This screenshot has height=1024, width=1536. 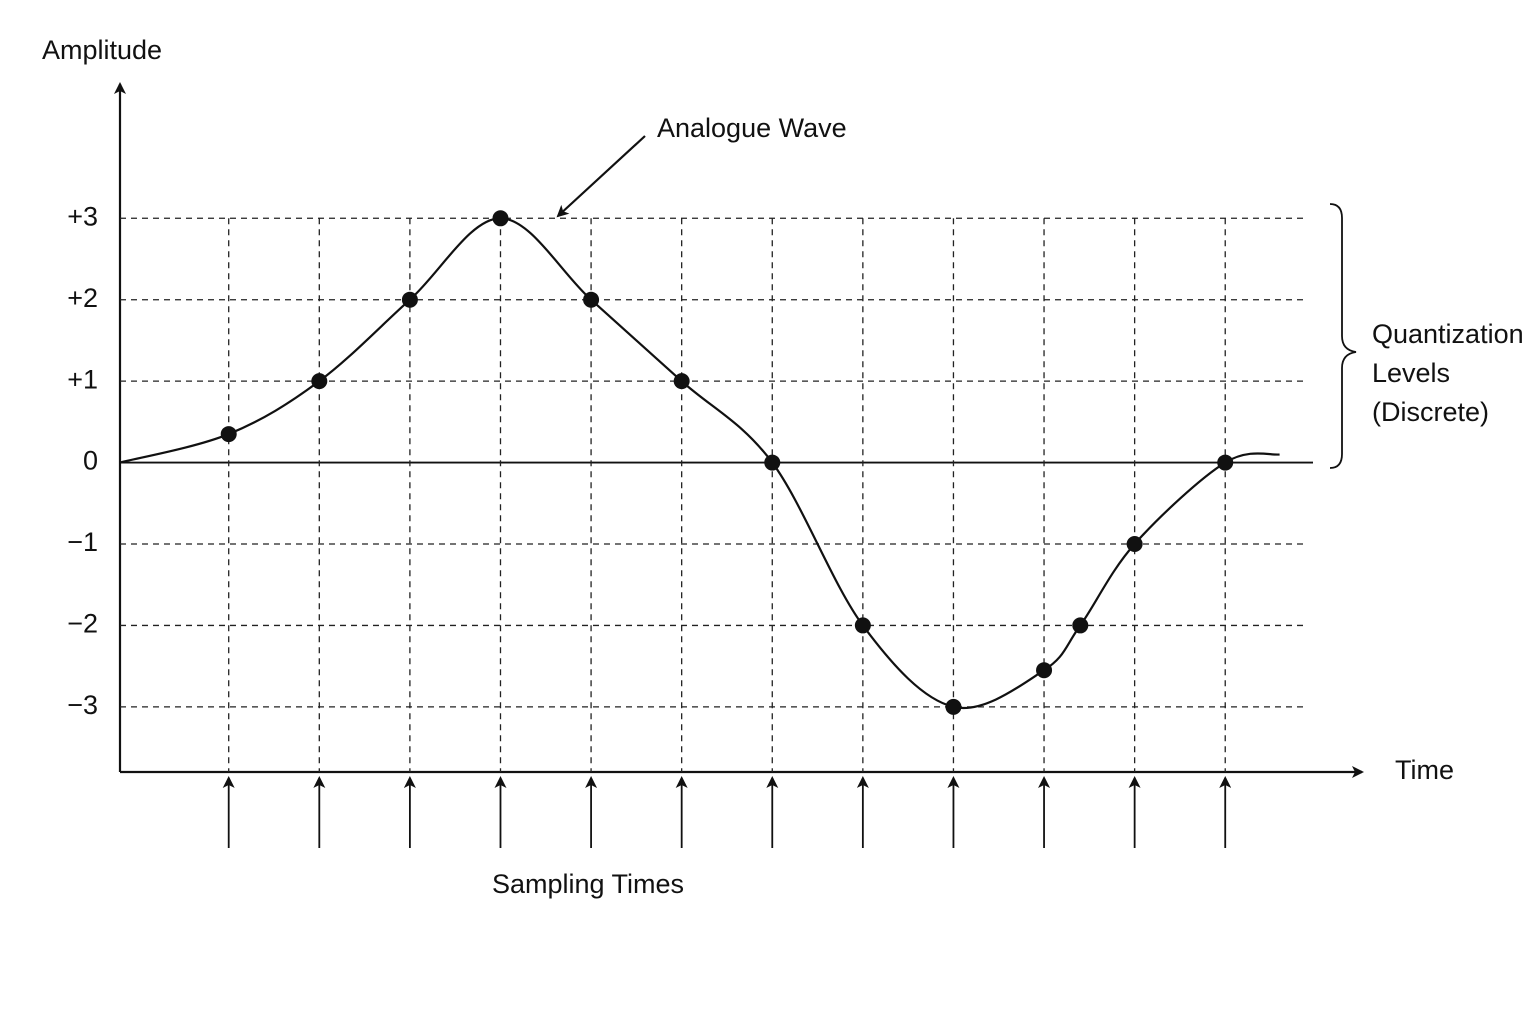 What do you see at coordinates (102, 50) in the screenshot?
I see `y-axis-label: Amplitude` at bounding box center [102, 50].